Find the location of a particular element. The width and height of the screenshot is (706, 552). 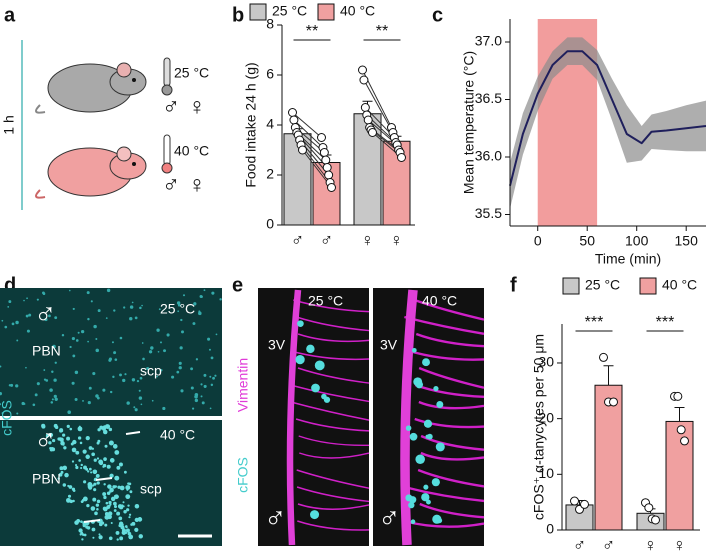

condition: 40 °C is located at coordinates (191, 151).